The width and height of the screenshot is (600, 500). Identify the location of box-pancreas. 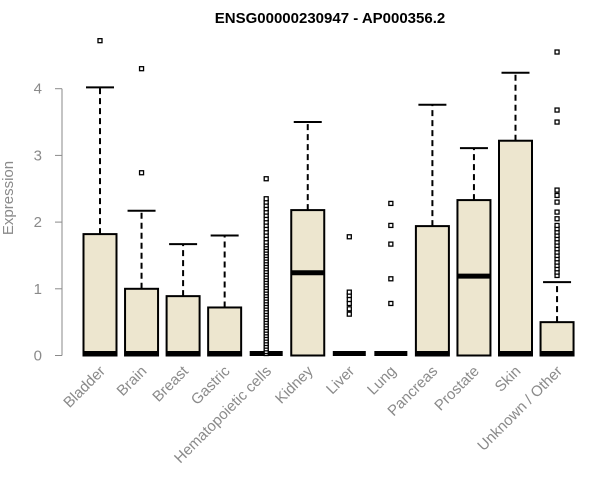
(432, 230).